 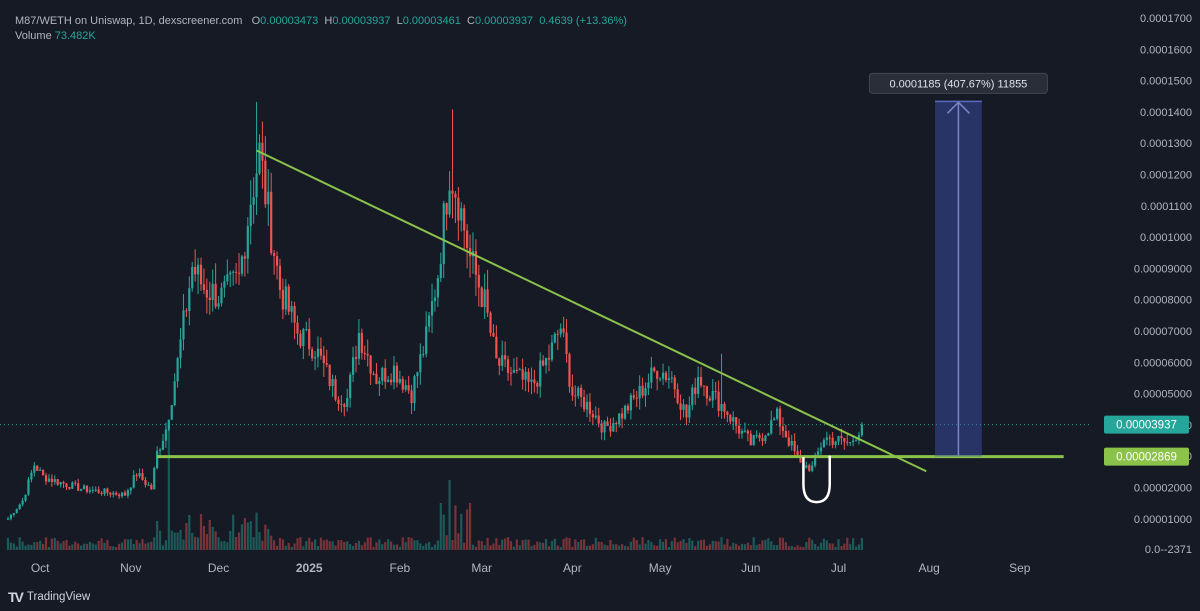 What do you see at coordinates (1166, 176) in the screenshot?
I see `y-axis-tick-label: 0.0001200` at bounding box center [1166, 176].